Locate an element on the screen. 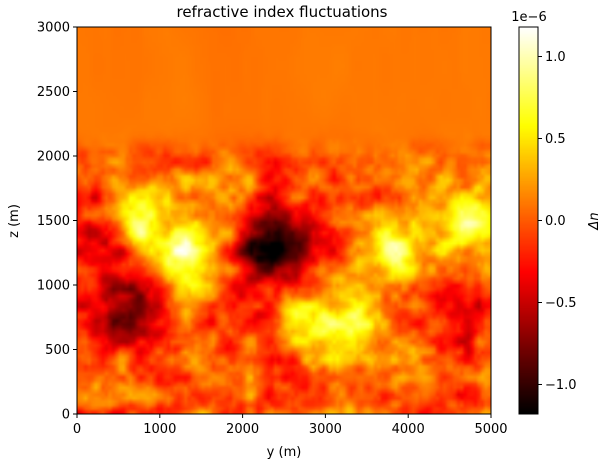 This screenshot has width=600, height=466. colorbar: −1.0 −0.5 0.0 0.5 1.0 1e−6 Δn is located at coordinates (555, 212).